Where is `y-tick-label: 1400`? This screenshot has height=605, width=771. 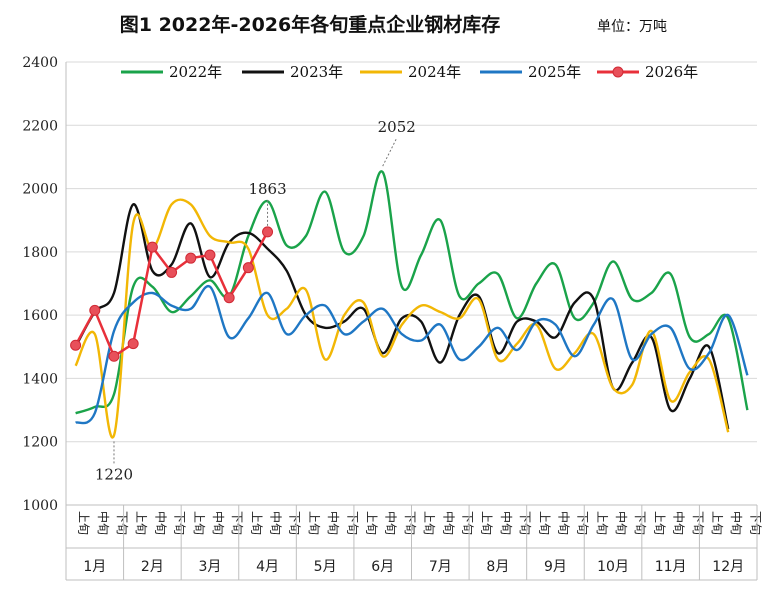
y-tick-label: 1400 is located at coordinates (40, 379).